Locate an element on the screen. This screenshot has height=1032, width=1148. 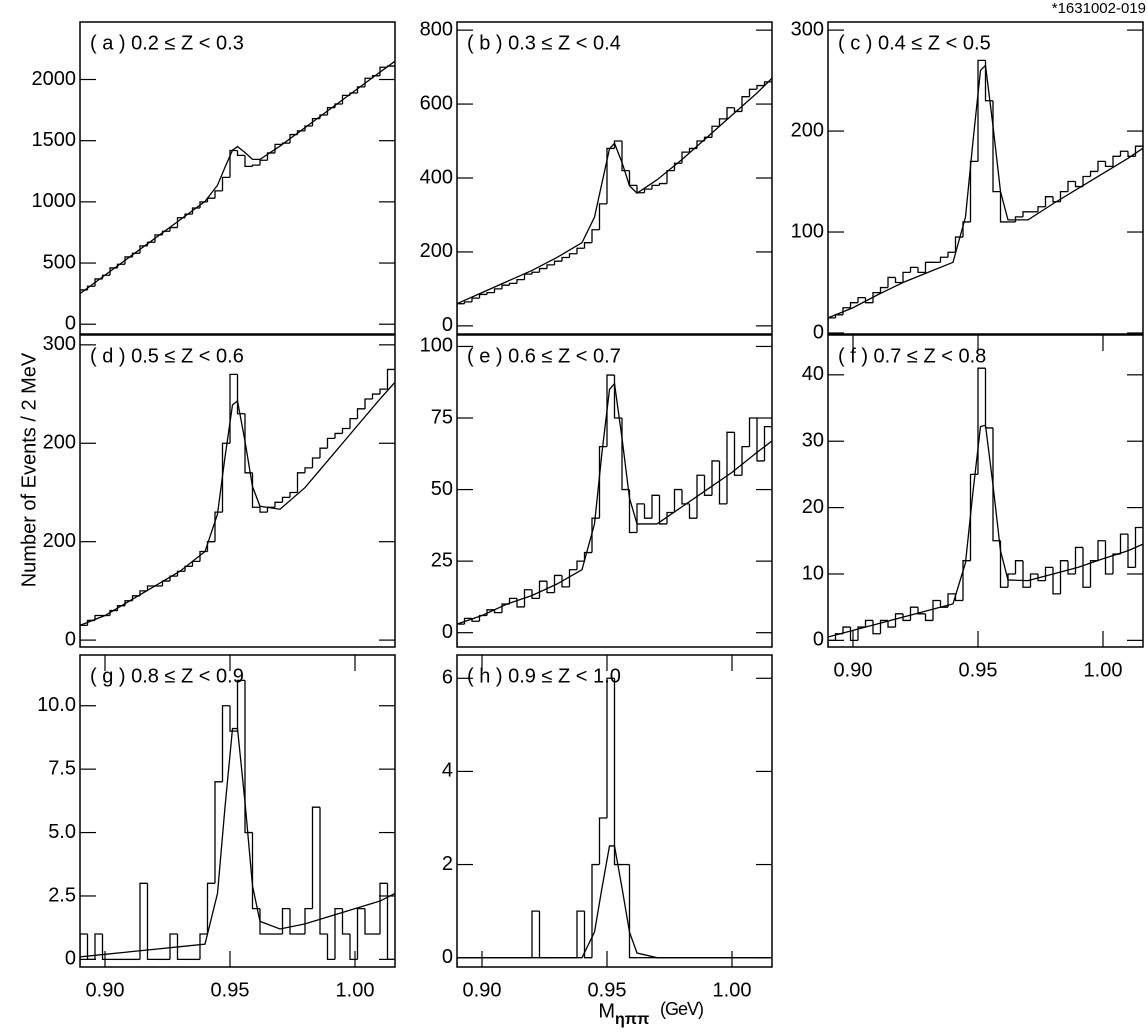
panel: 0 200 400 600 800 ( b ) 0.3 ≤ Z < 0.4 is located at coordinates (596, 177).